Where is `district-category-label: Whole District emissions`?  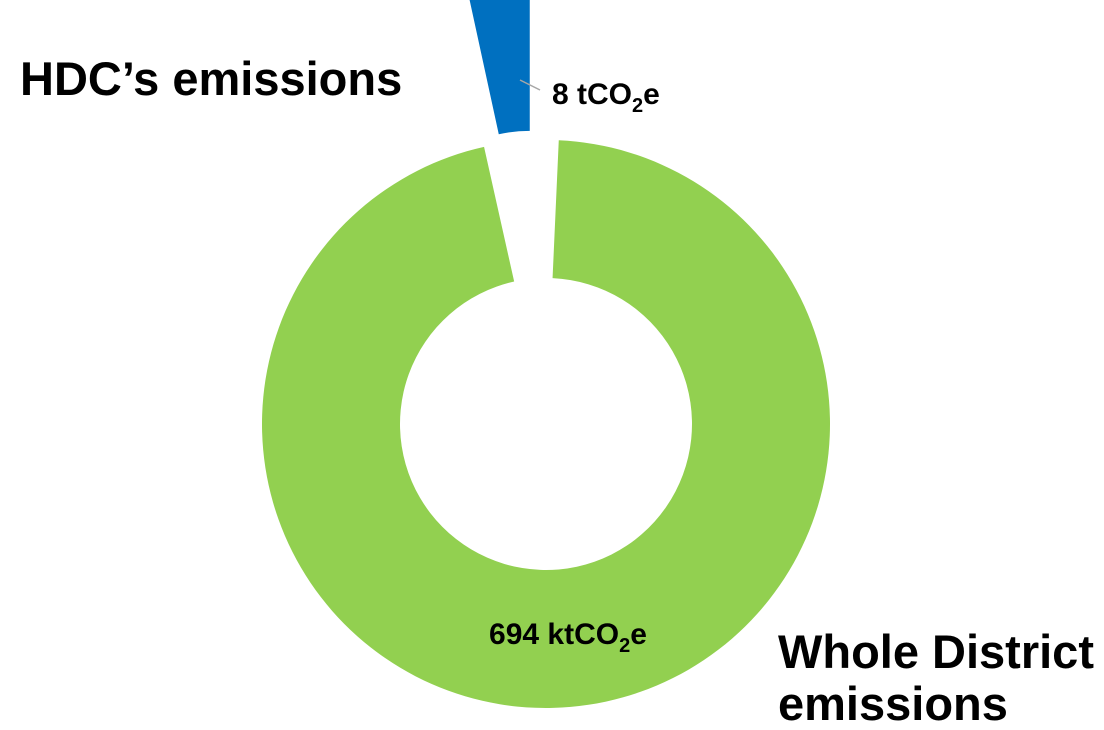
district-category-label: Whole District emissions is located at coordinates (936, 678).